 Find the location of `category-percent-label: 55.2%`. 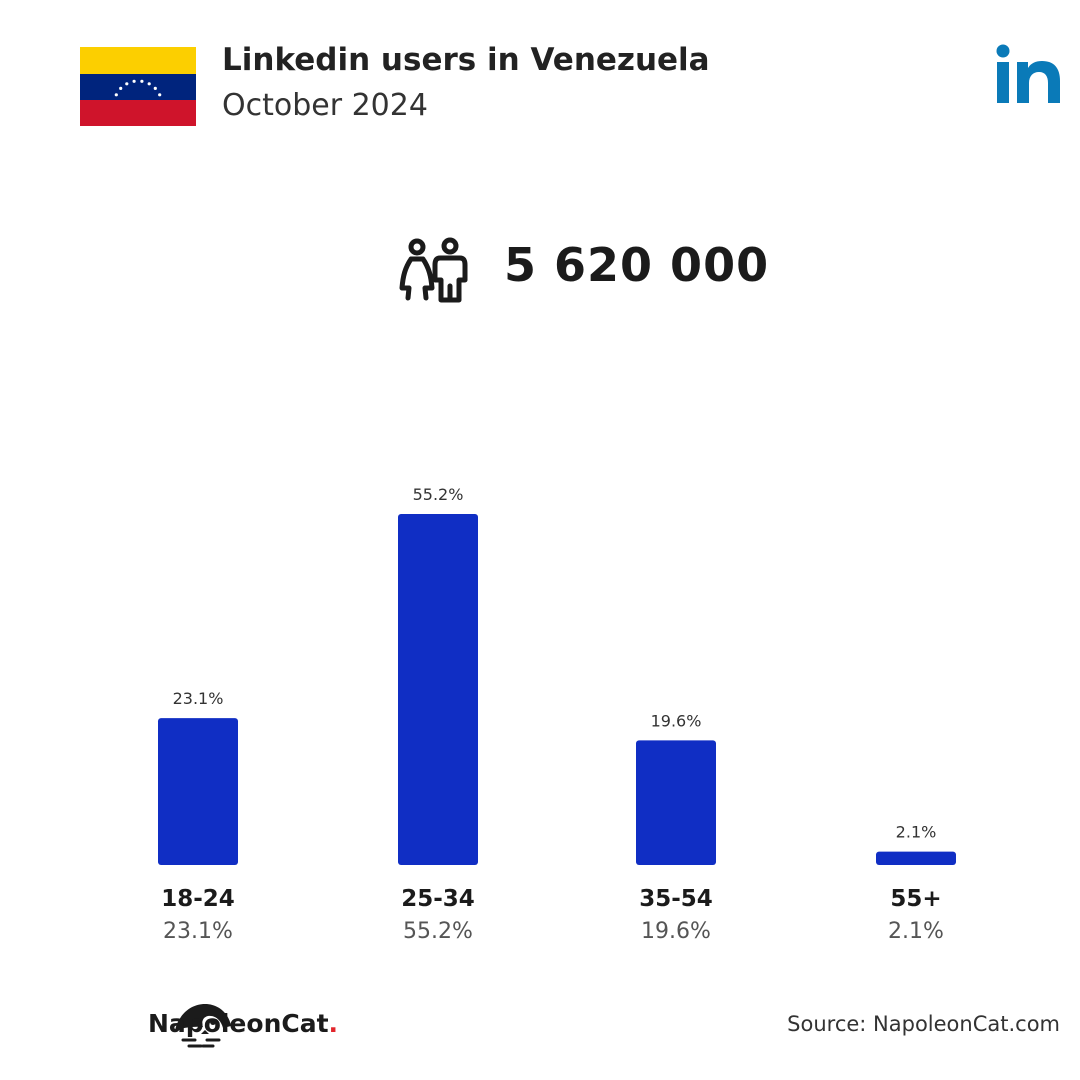

category-percent-label: 55.2% is located at coordinates (438, 931).